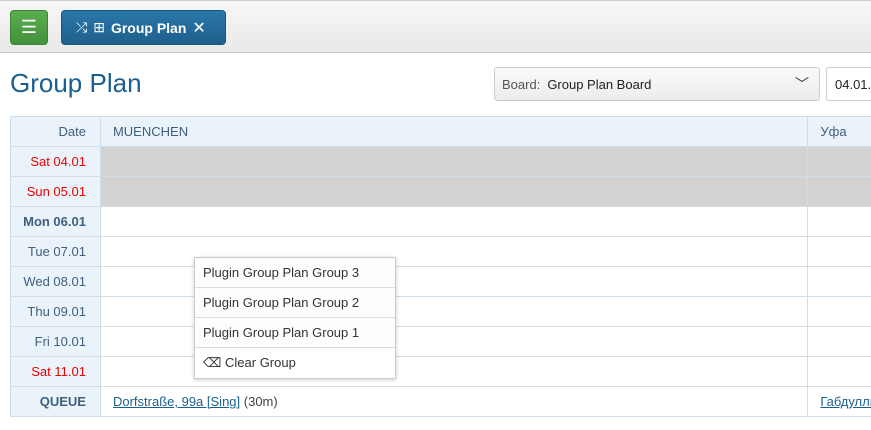 The width and height of the screenshot is (871, 430). I want to click on clear-group-label: Clear Group, so click(260, 362).